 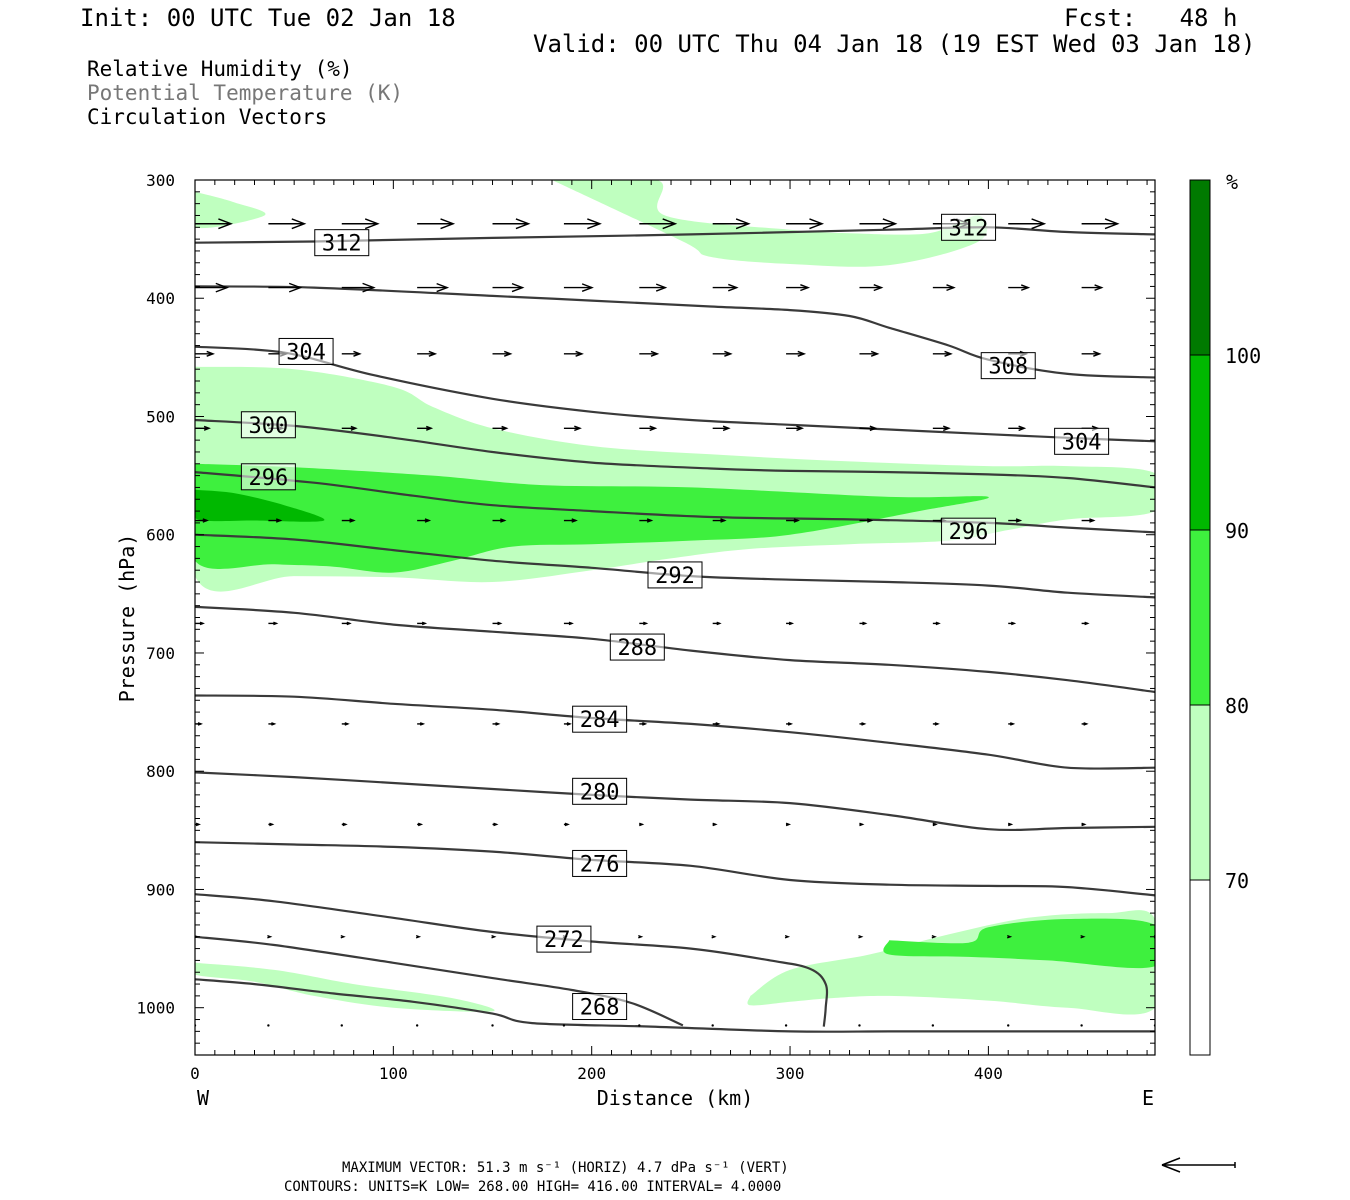 What do you see at coordinates (203, 1098) in the screenshot?
I see `west-label: W` at bounding box center [203, 1098].